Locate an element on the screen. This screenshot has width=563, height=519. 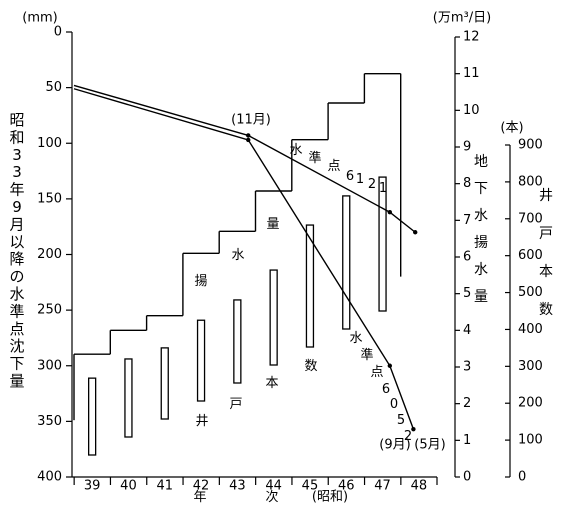
y3-tick-label: 900 is located at coordinates (530, 145).